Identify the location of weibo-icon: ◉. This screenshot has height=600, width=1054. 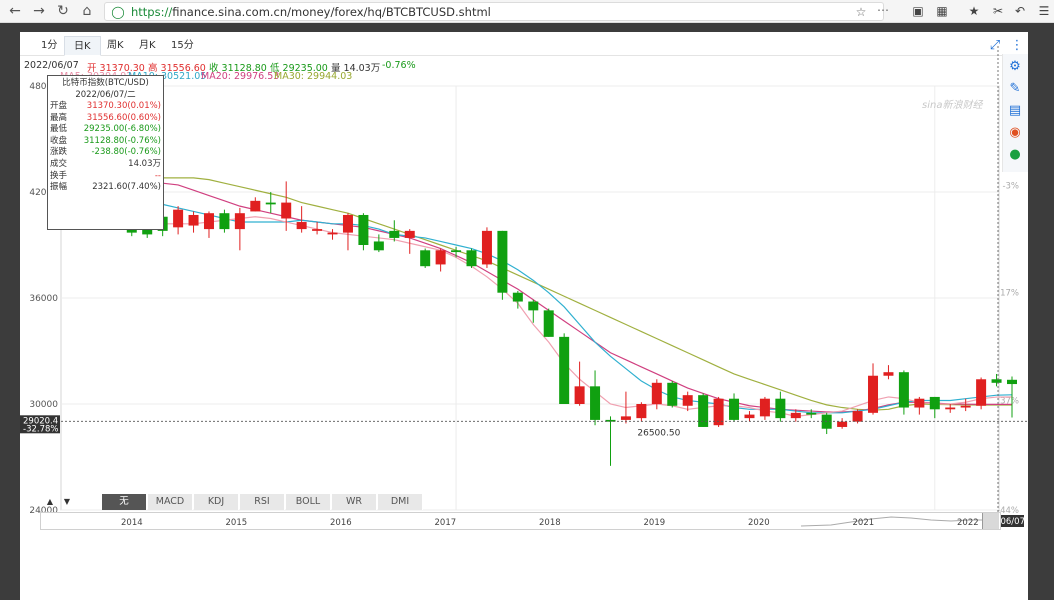
(1015, 132).